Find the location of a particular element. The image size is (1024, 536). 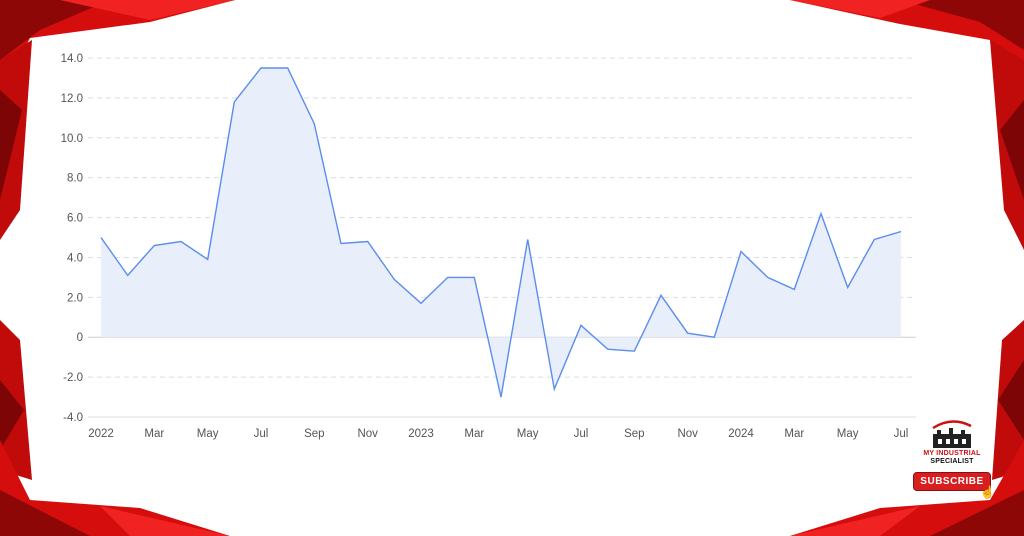

y-axis-ticks: 14.0 12.0 10.0 8.0 6.0 4.0 2.0 0 -2.0 -4.0 is located at coordinates (72, 238).